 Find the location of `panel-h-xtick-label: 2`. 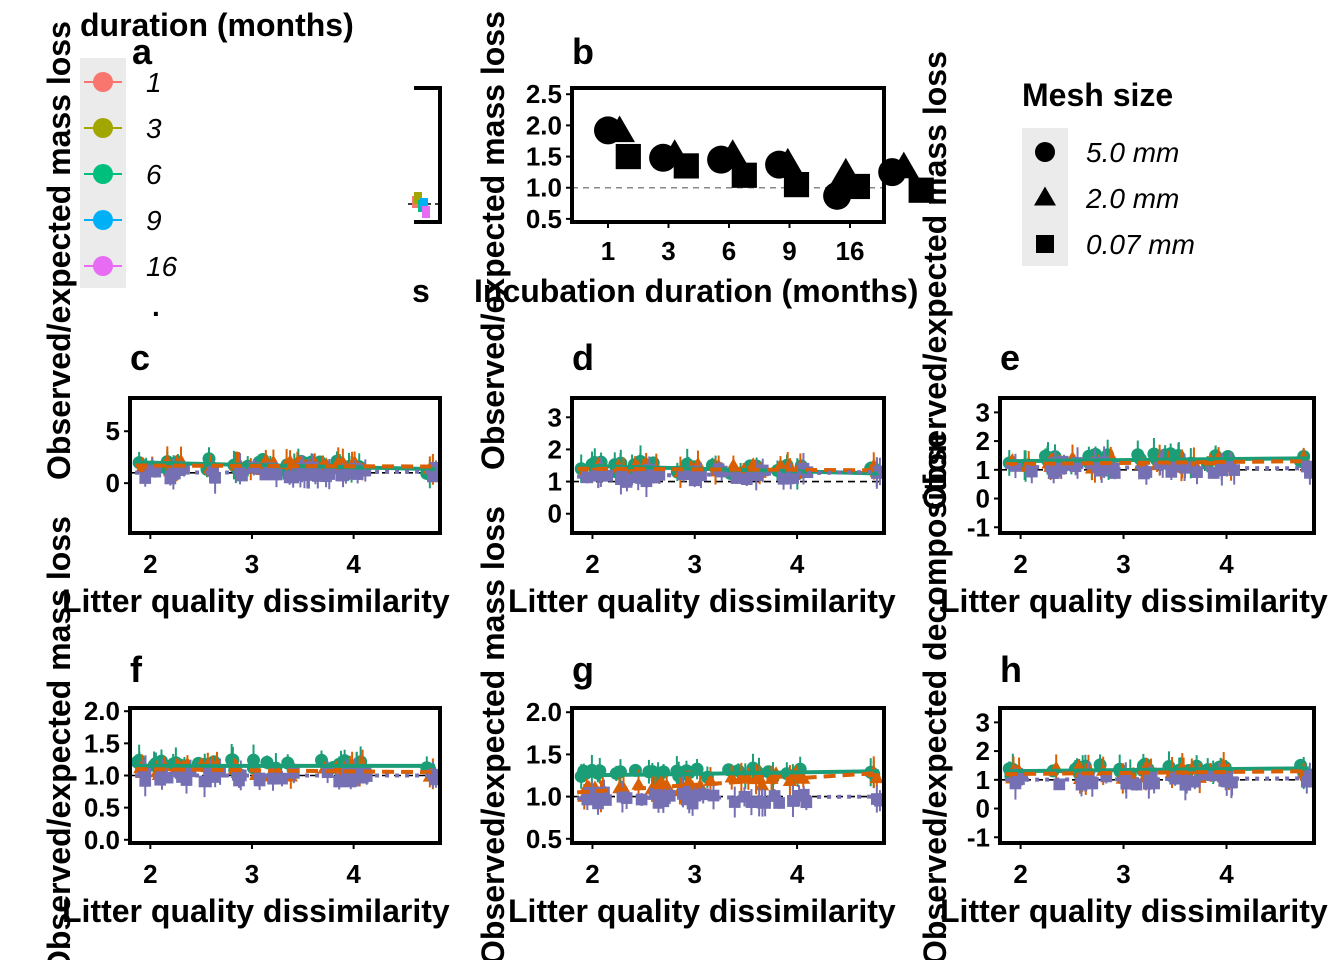

panel-h-xtick-label: 2 is located at coordinates (1020, 874).